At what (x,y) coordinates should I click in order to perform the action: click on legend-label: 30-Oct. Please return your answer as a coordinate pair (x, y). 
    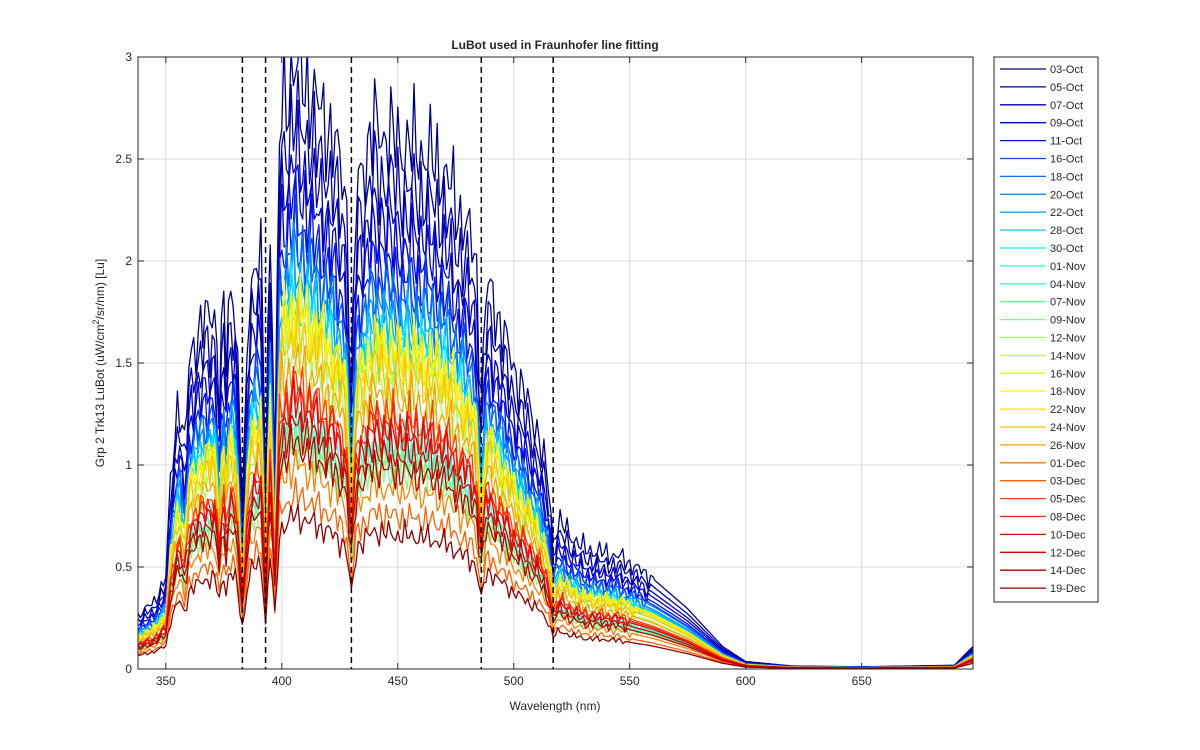
    Looking at the image, I should click on (1066, 249).